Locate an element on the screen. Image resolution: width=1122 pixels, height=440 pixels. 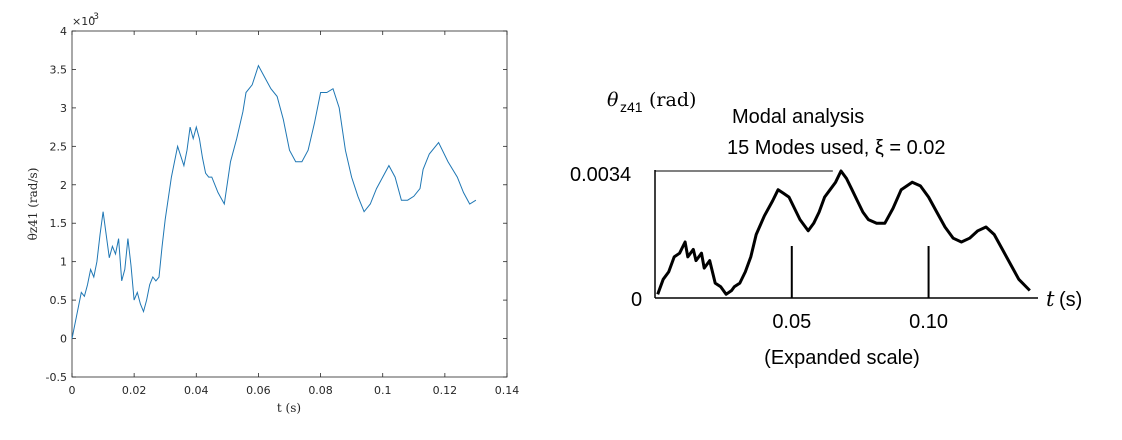
left-x-tick-label: 0.08 is located at coordinates (320, 390).